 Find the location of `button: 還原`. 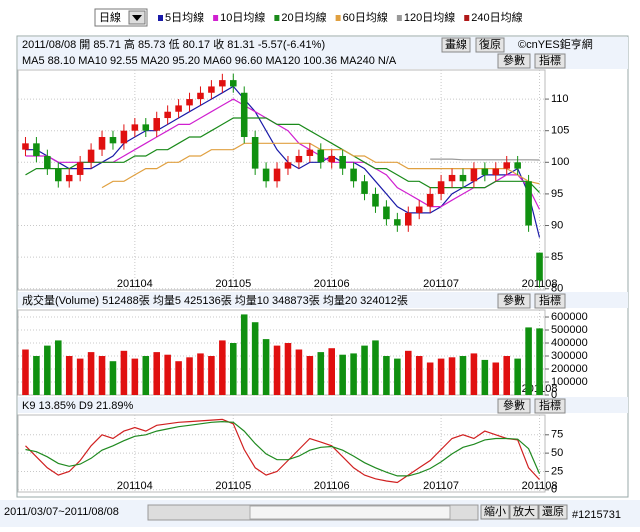

button: 還原 is located at coordinates (553, 512).